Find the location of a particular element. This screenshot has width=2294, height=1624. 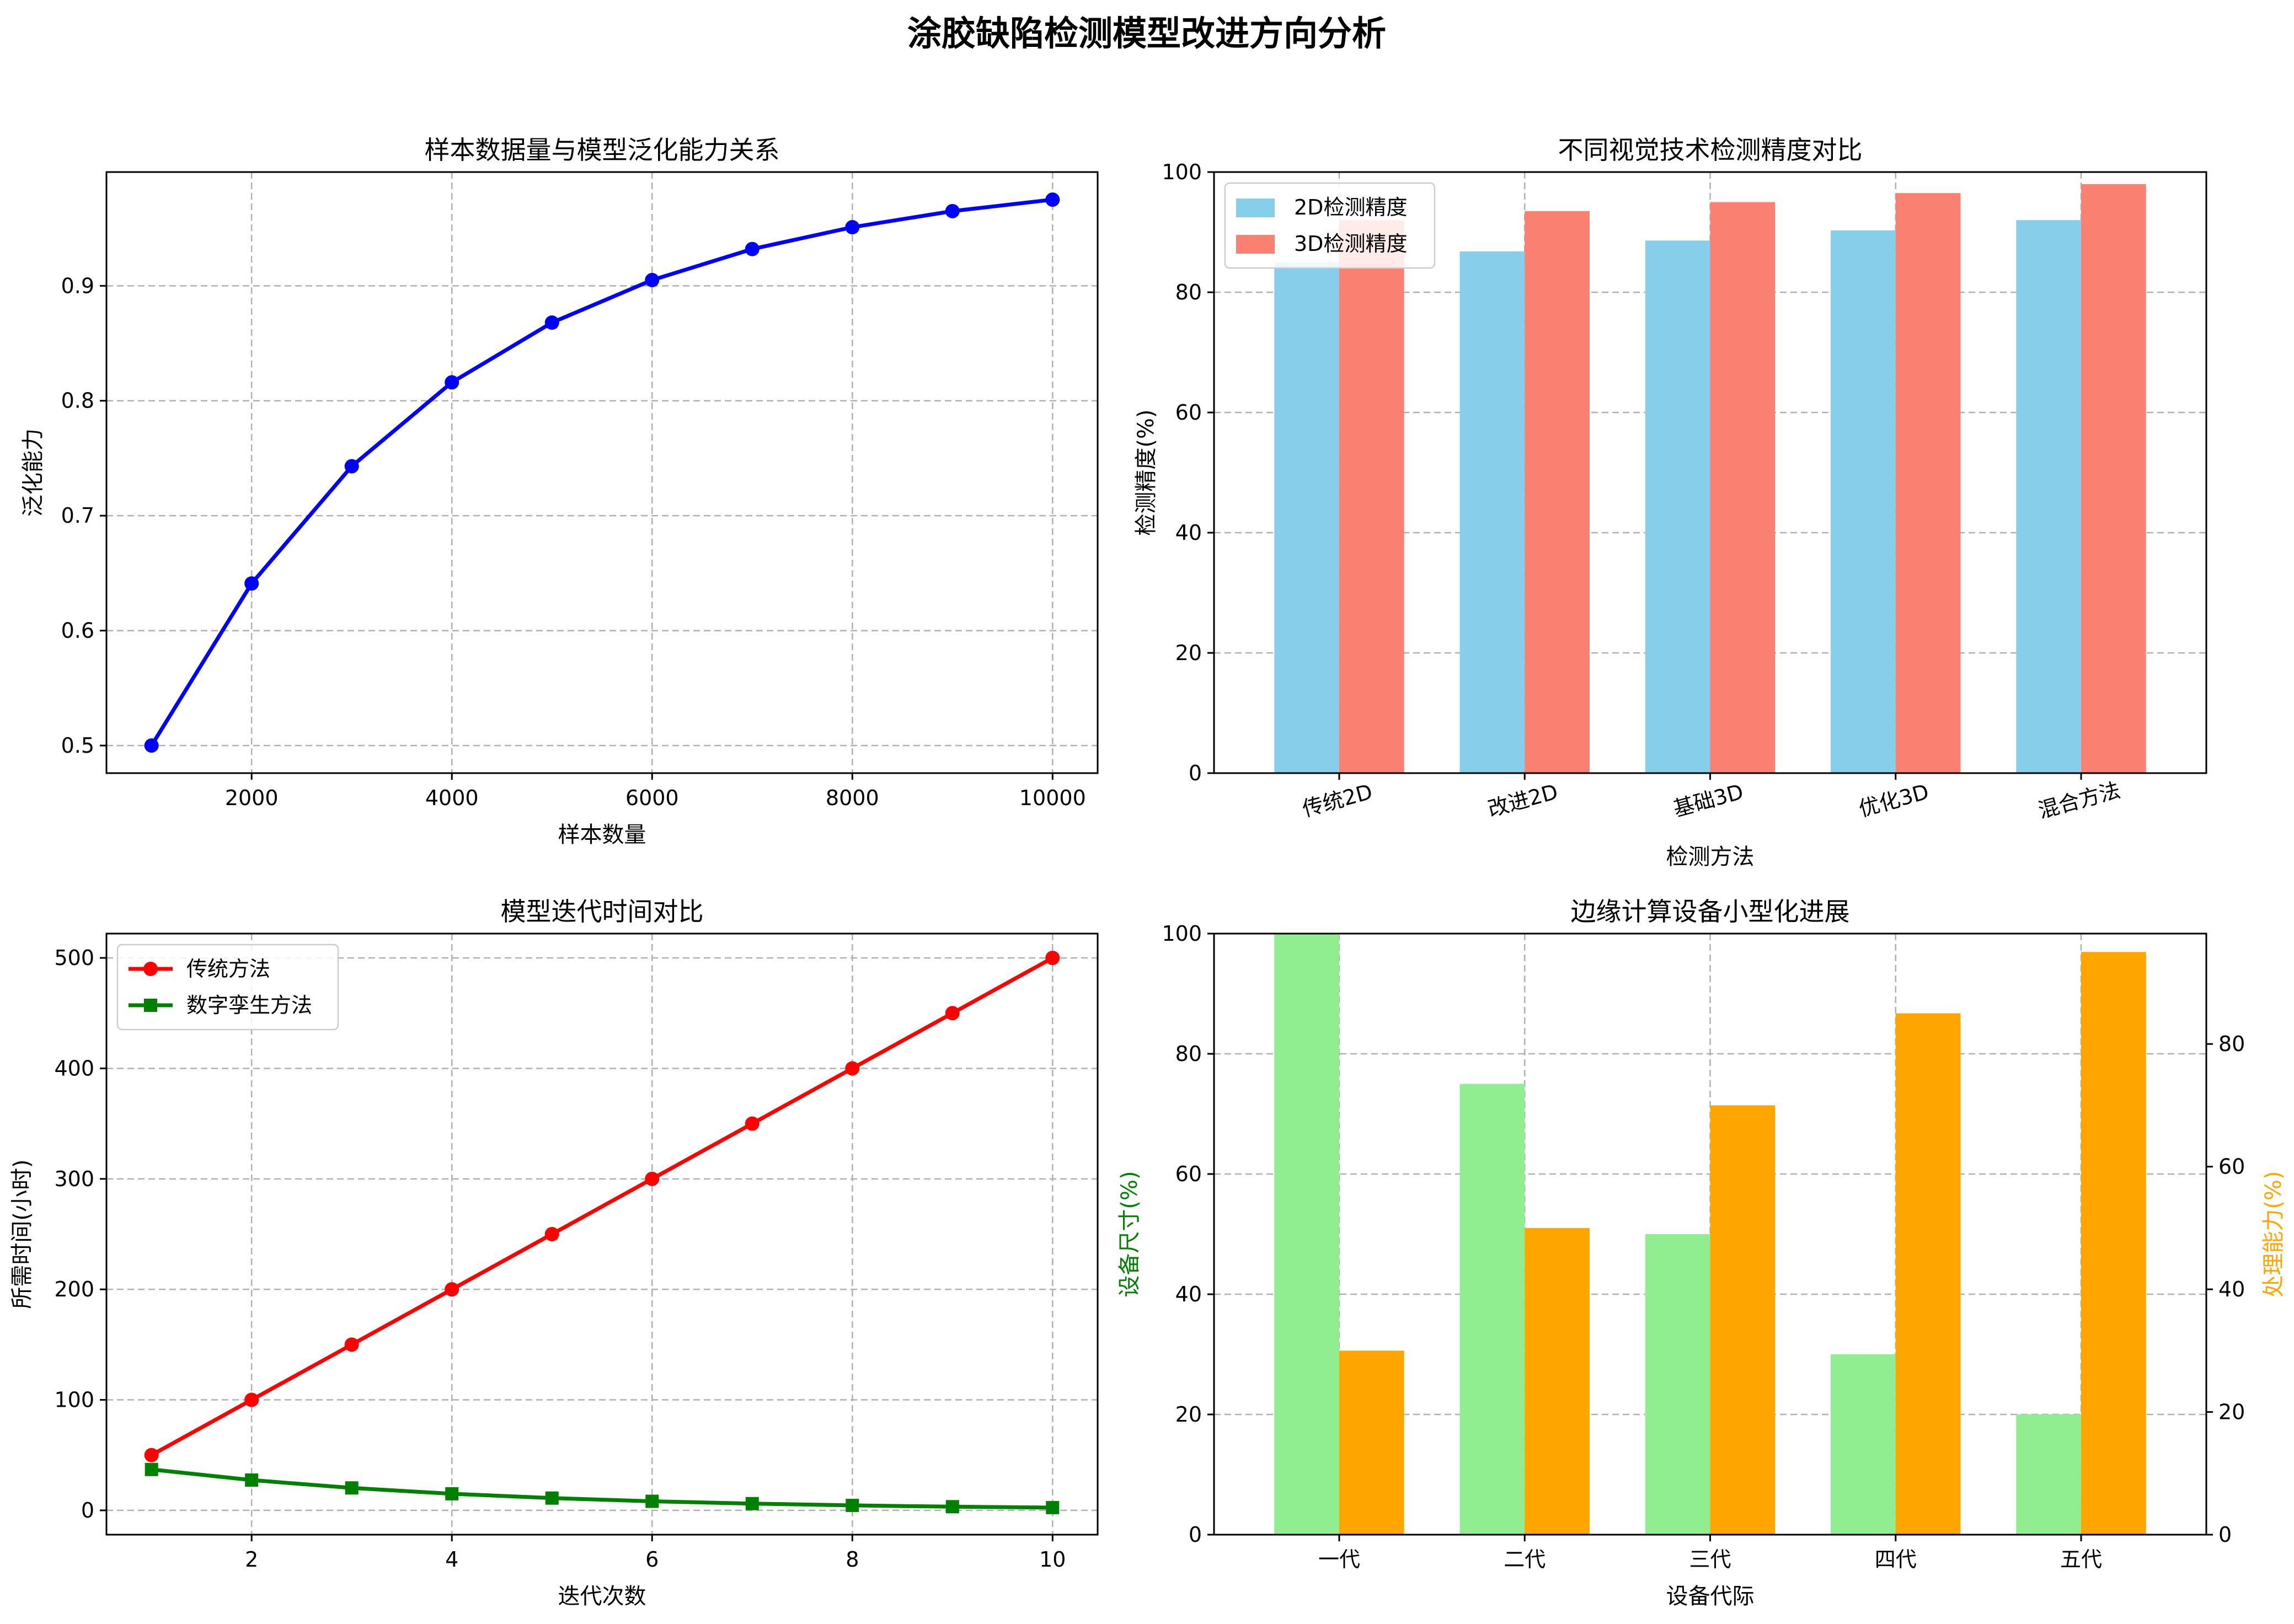

legend-label: 数字孪生方法 is located at coordinates (249, 1005).